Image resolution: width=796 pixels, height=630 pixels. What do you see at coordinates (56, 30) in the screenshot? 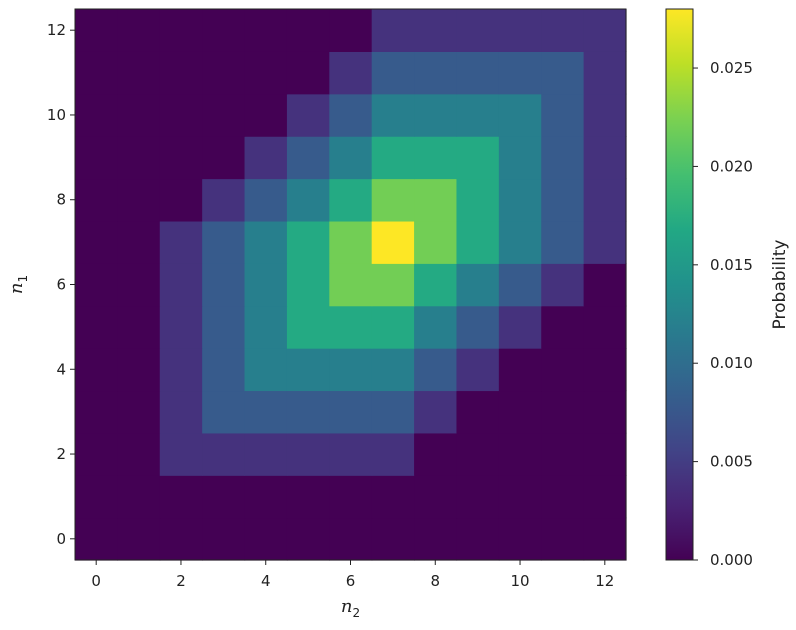
I see `y-tick-label: 12` at bounding box center [56, 30].